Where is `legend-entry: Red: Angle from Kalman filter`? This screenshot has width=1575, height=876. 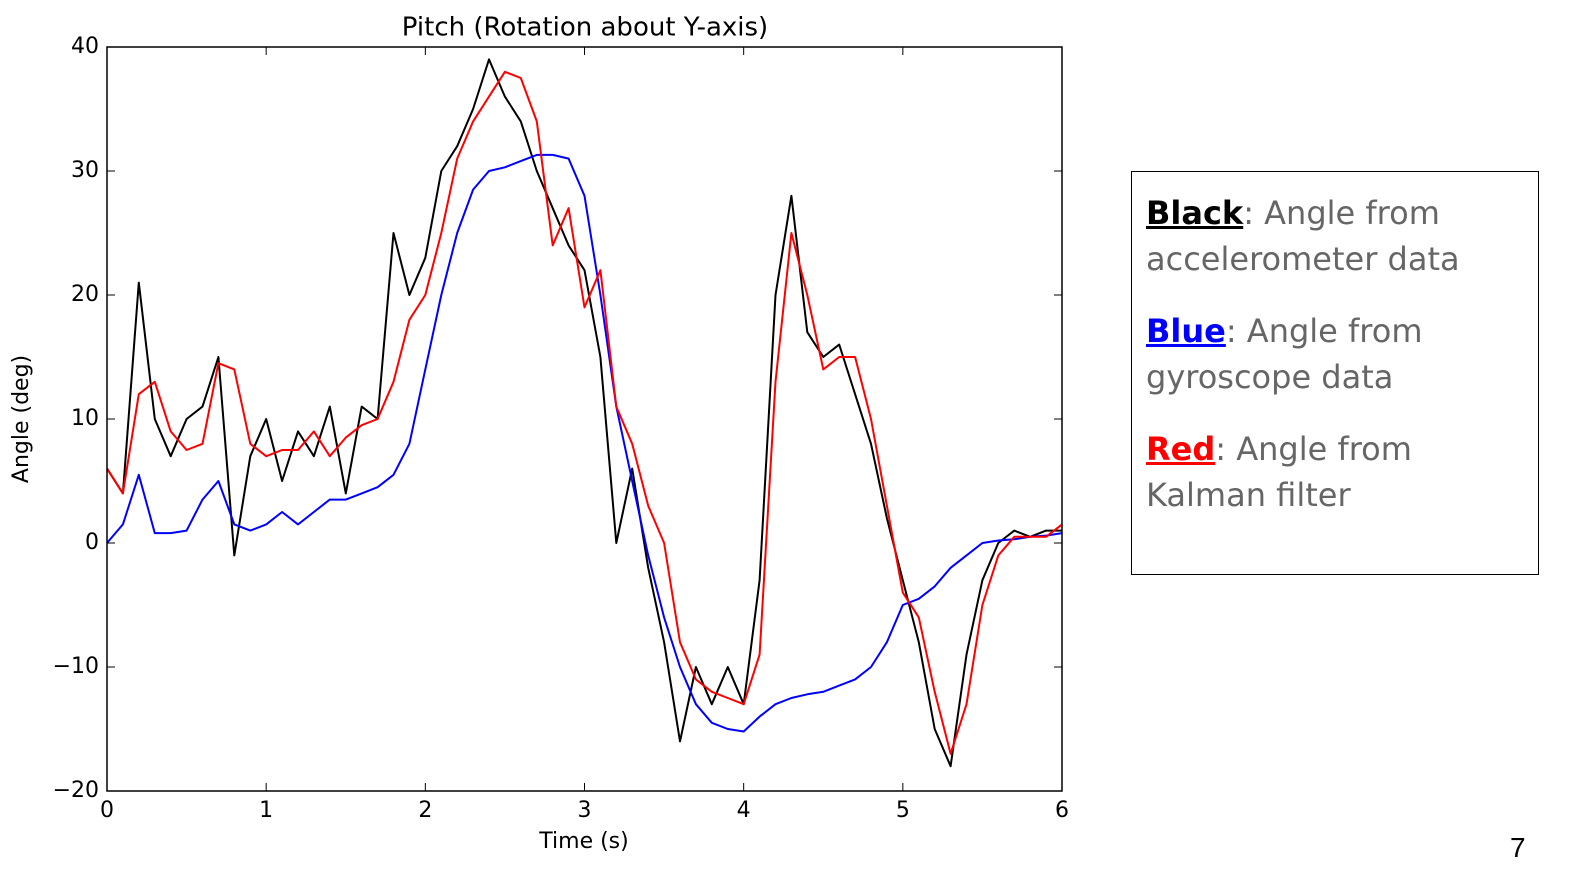 legend-entry: Red: Angle from Kalman filter is located at coordinates (1335, 472).